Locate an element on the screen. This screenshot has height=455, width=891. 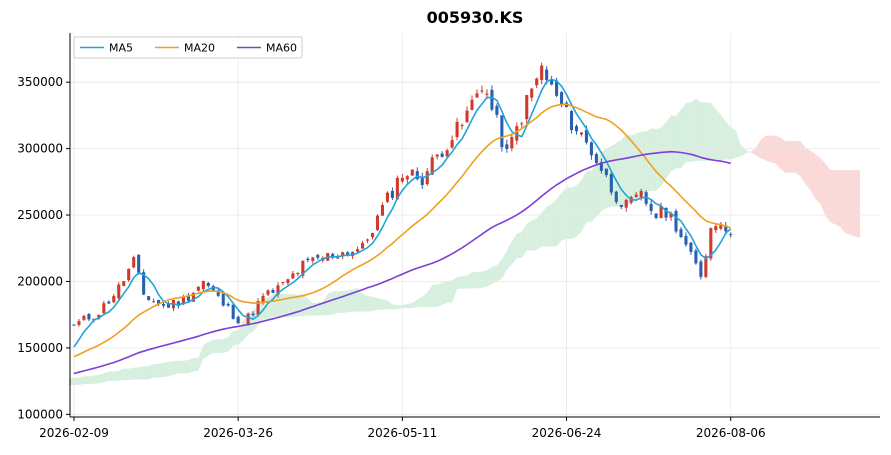
legend-item-ma60: MA60 is located at coordinates (267, 48).